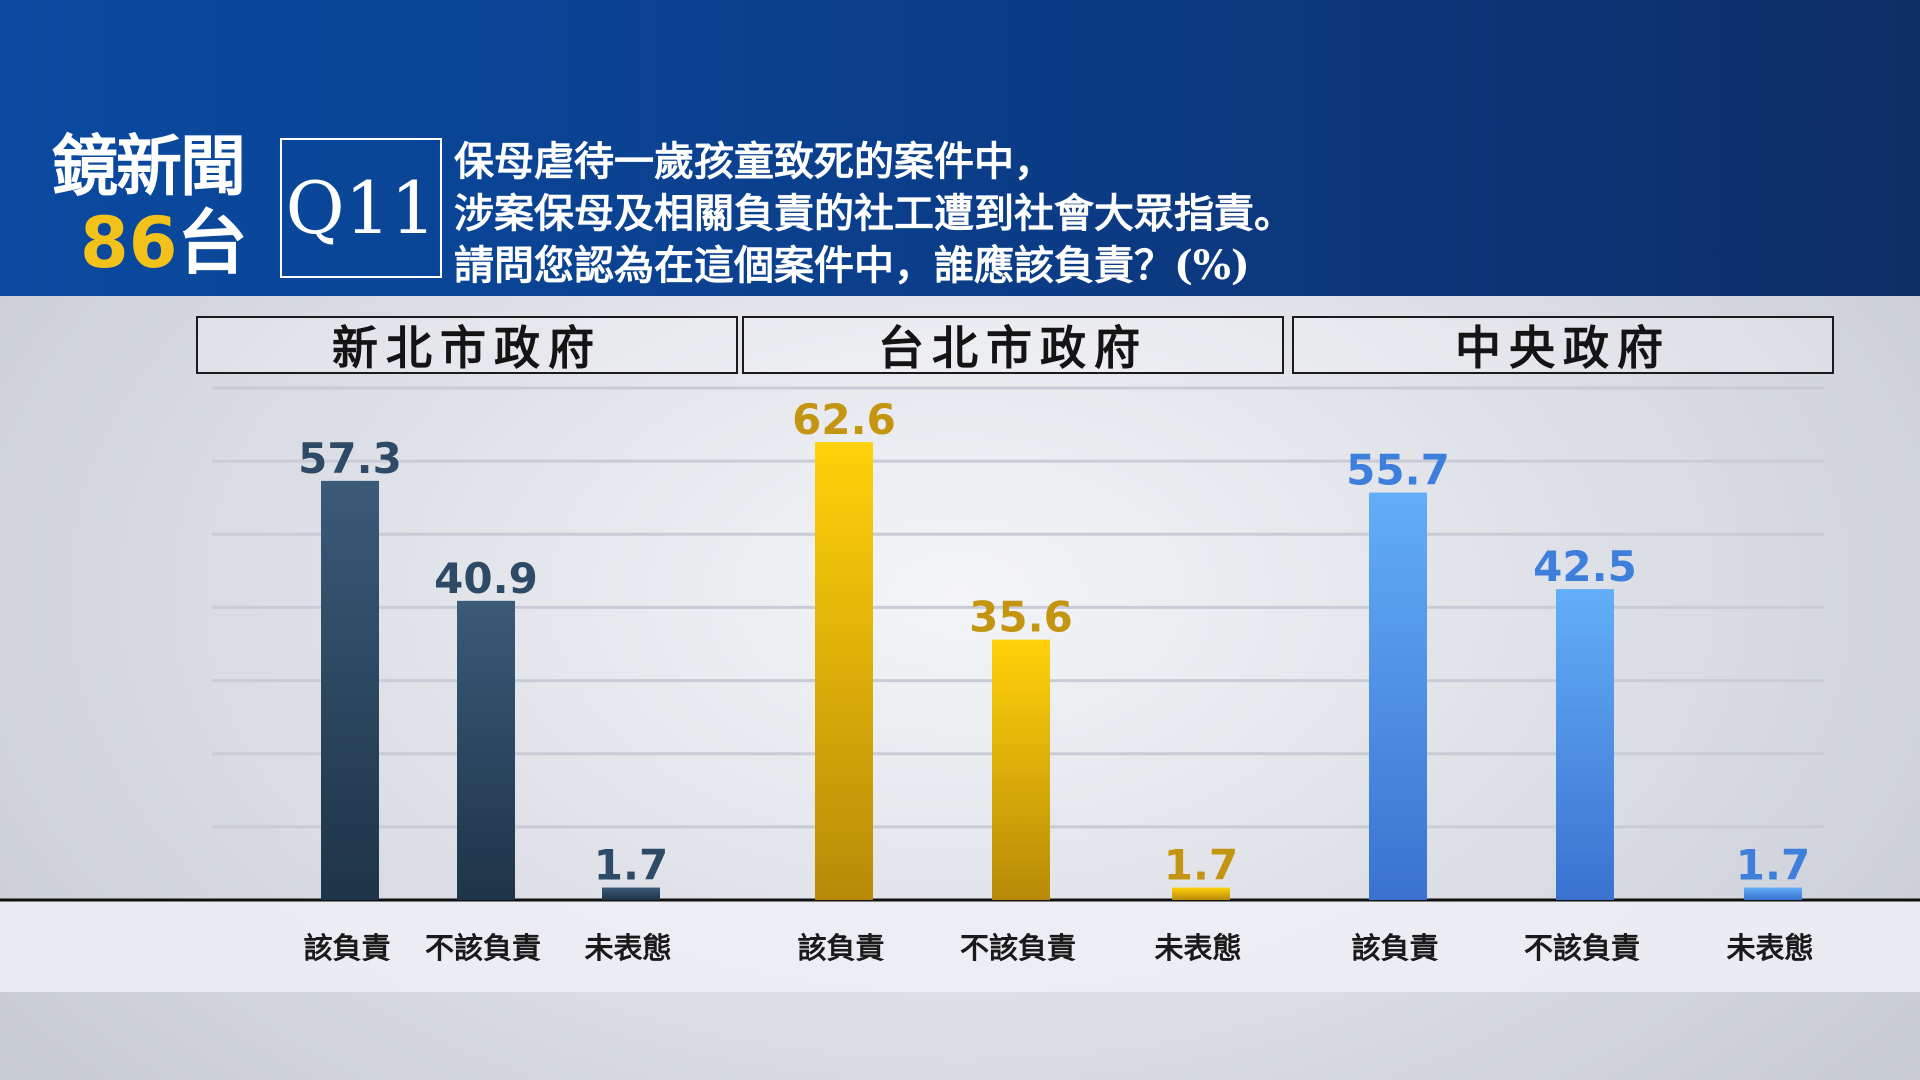 This screenshot has height=1080, width=1920. I want to click on bar-group1-no-opinion, so click(631, 893).